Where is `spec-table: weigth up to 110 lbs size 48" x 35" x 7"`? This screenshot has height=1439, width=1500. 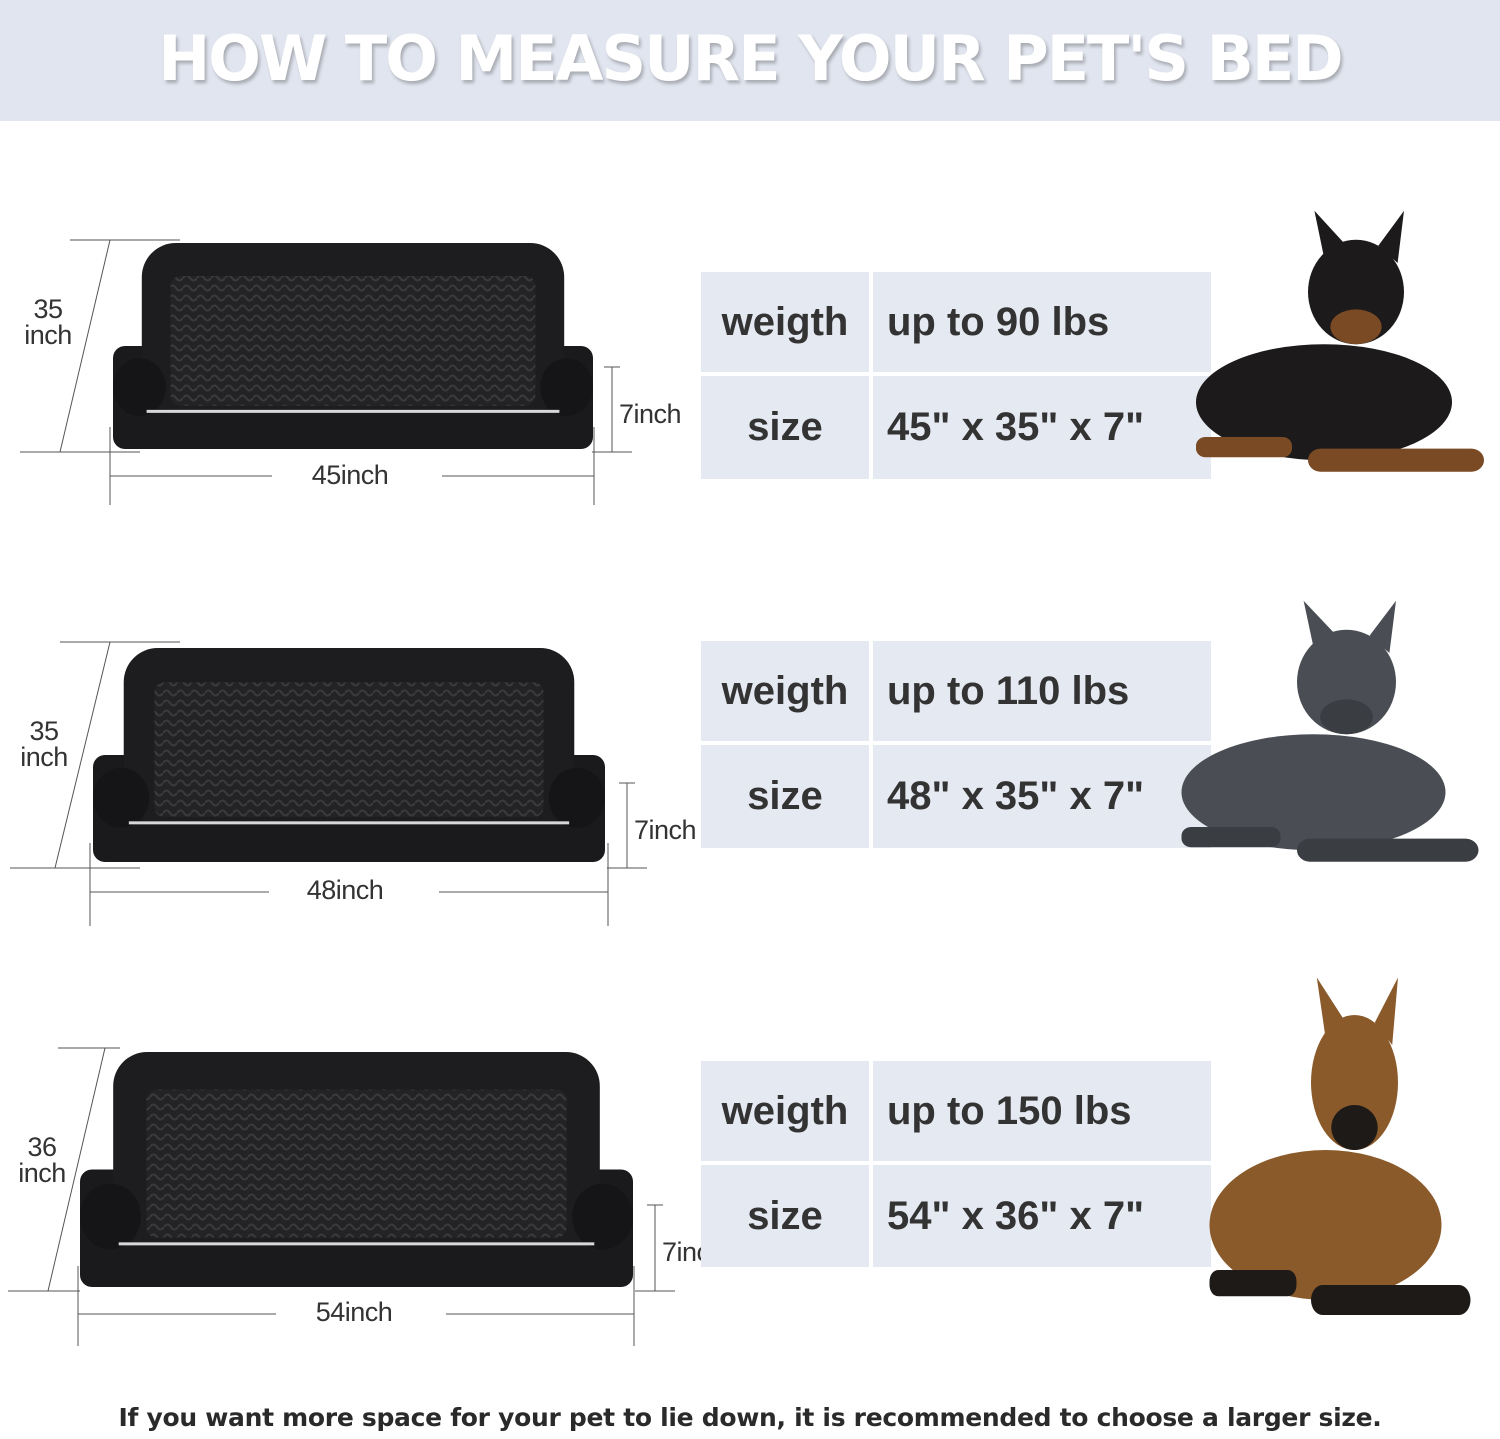 spec-table: weigth up to 110 lbs size 48" x 35" x 7" is located at coordinates (956, 744).